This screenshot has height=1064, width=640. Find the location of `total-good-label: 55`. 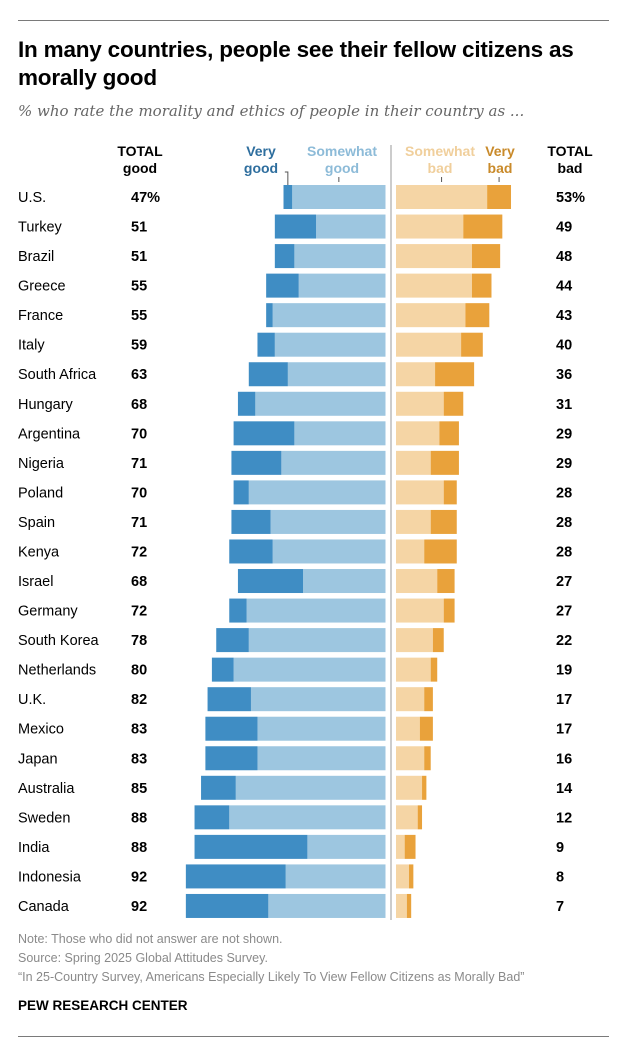

total-good-label: 55 is located at coordinates (139, 287).